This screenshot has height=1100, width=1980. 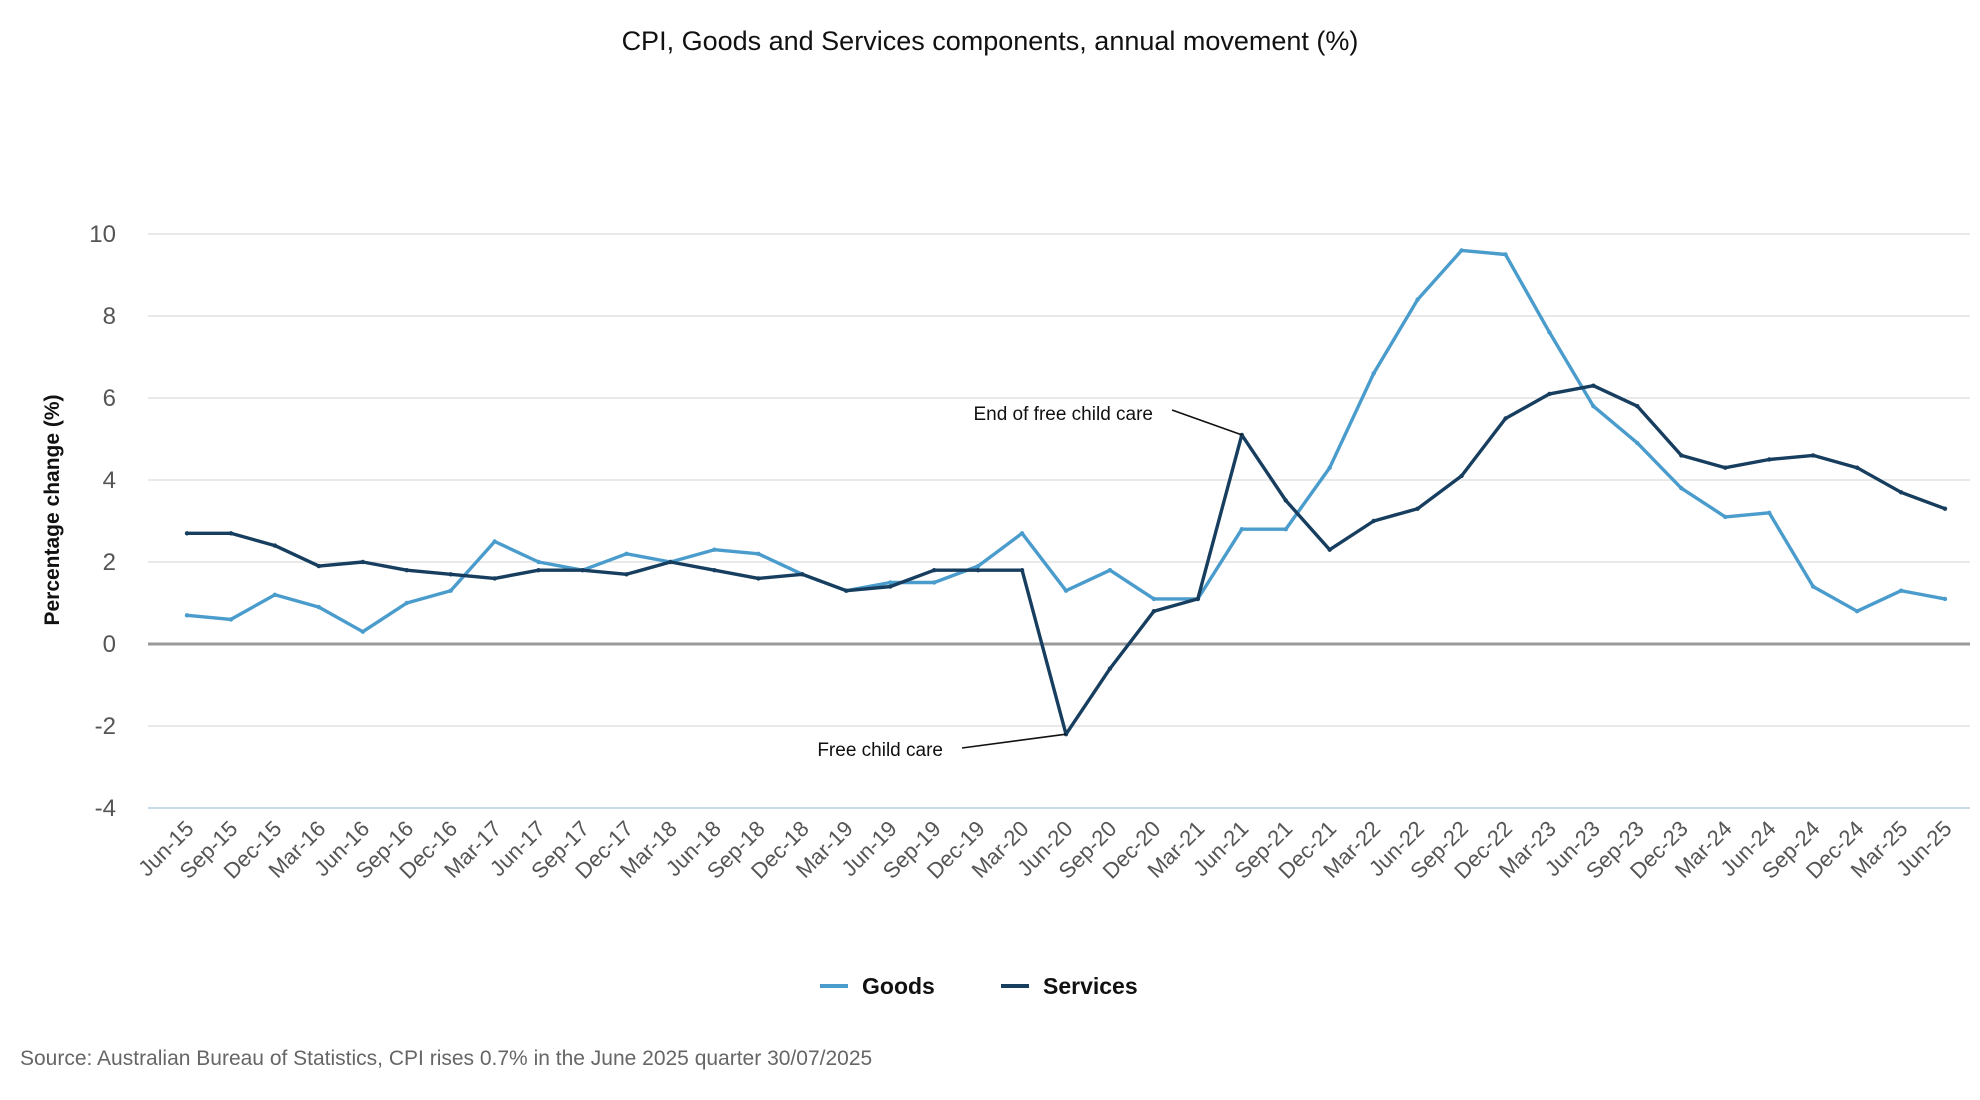 What do you see at coordinates (109, 316) in the screenshot?
I see `y-tick-label: 8` at bounding box center [109, 316].